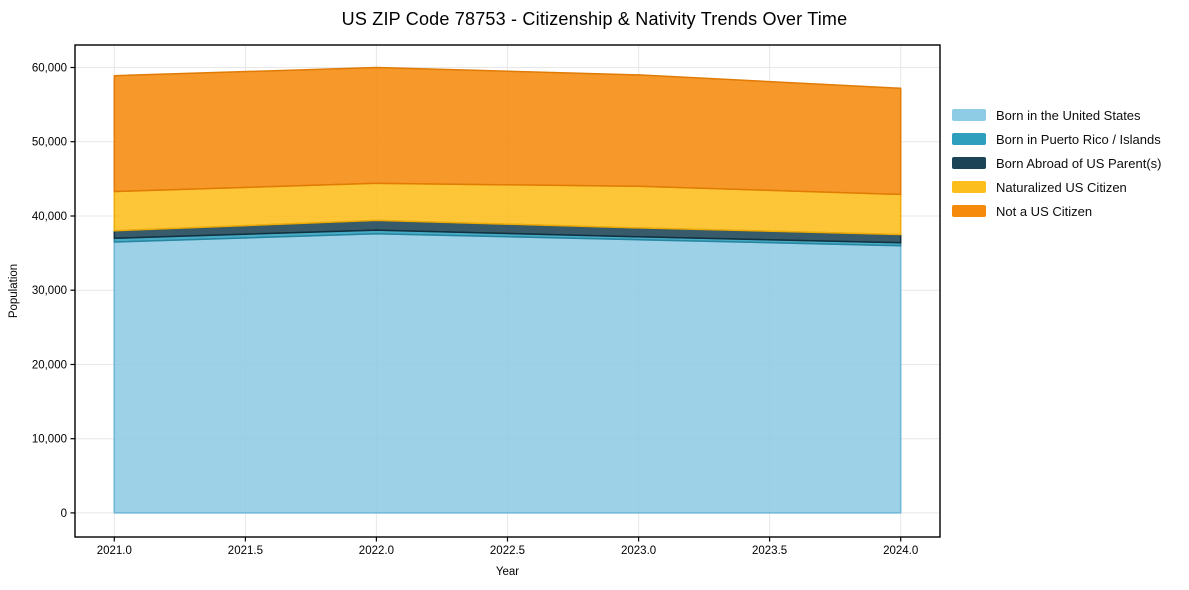 This screenshot has height=590, width=1189. I want to click on x-tick-label: 2024.0, so click(900, 551).